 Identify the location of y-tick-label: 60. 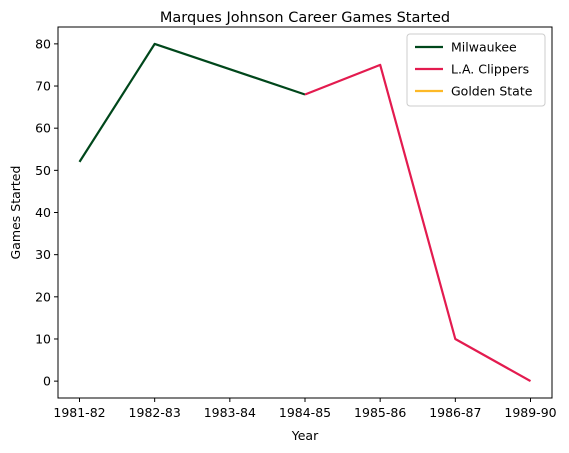
(43, 128).